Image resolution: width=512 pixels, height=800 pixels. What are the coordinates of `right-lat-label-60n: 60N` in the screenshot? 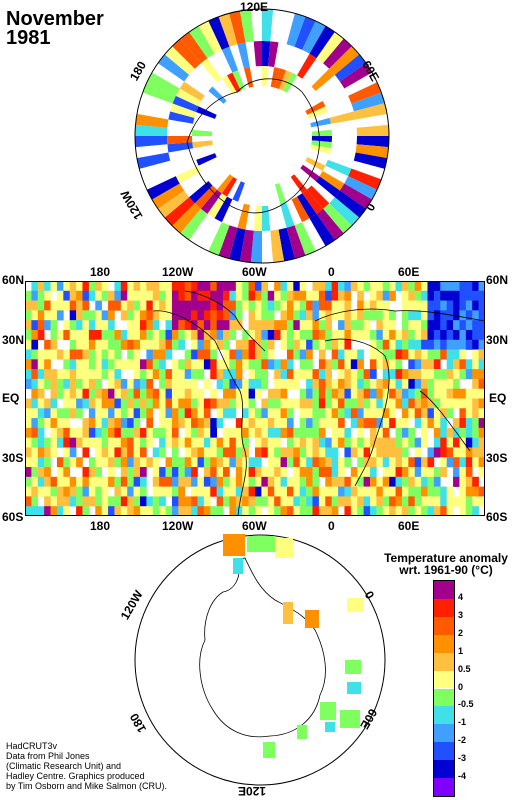 It's located at (497, 280).